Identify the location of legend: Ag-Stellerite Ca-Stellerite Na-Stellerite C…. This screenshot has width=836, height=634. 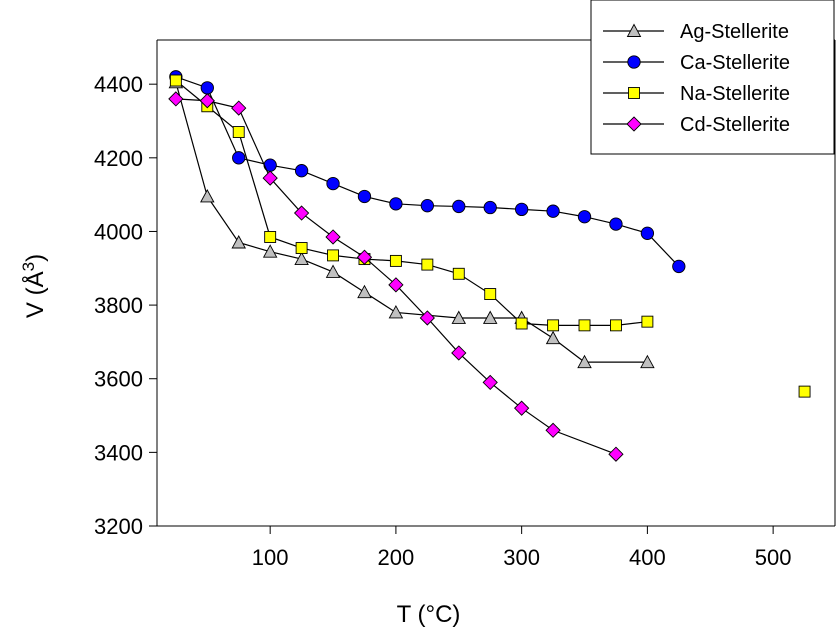
(712, 77).